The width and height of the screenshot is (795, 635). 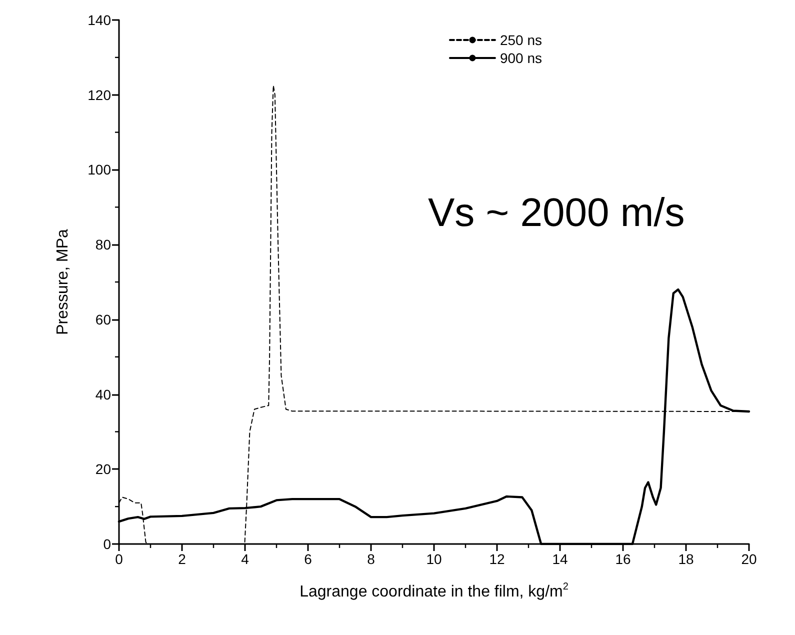 I want to click on annotation: Vs ~ 2000 m/s, so click(x=556, y=213).